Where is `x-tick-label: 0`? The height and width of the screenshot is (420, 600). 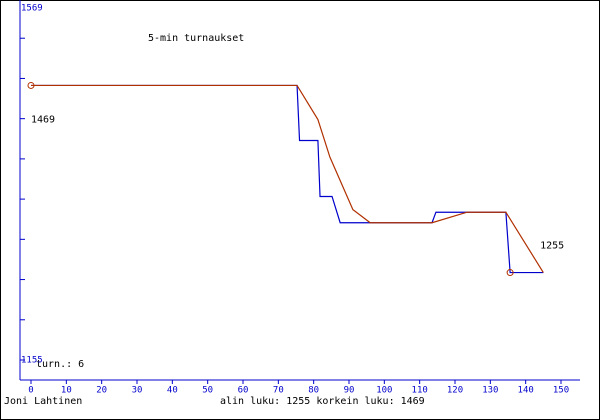 x-tick-label: 0 is located at coordinates (30, 391).